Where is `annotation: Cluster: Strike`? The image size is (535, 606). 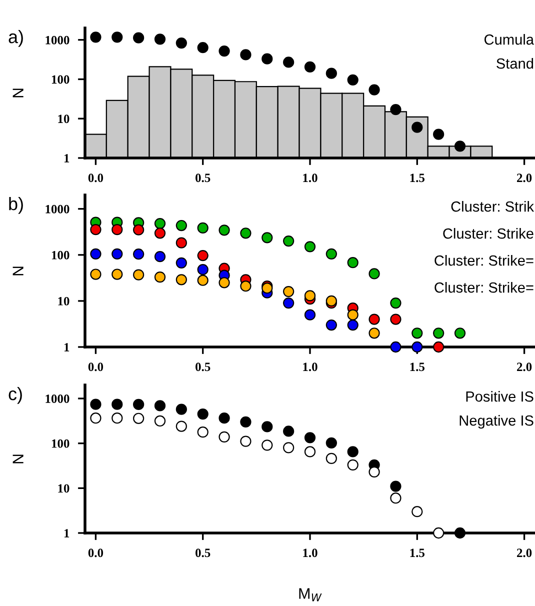
annotation: Cluster: Strike is located at coordinates (488, 233).